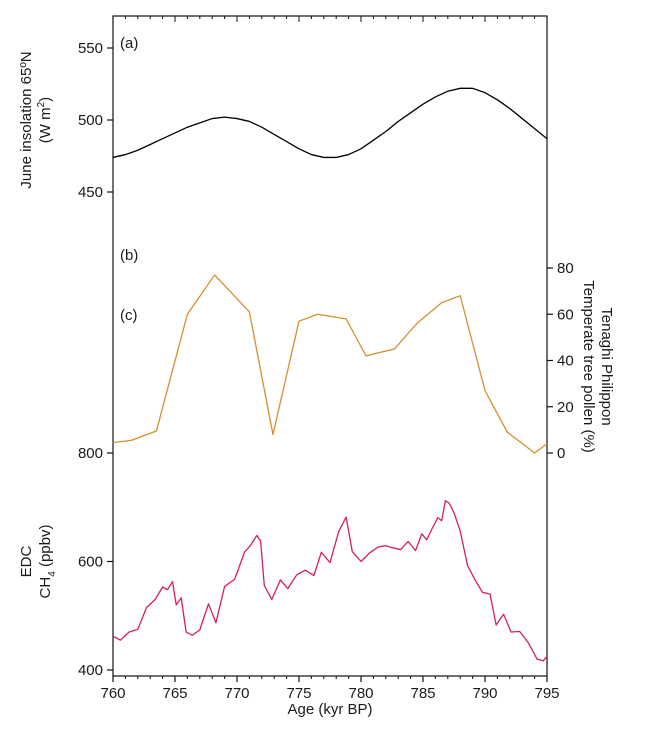  I want to click on y-axis-units-end: ), so click(45, 99).